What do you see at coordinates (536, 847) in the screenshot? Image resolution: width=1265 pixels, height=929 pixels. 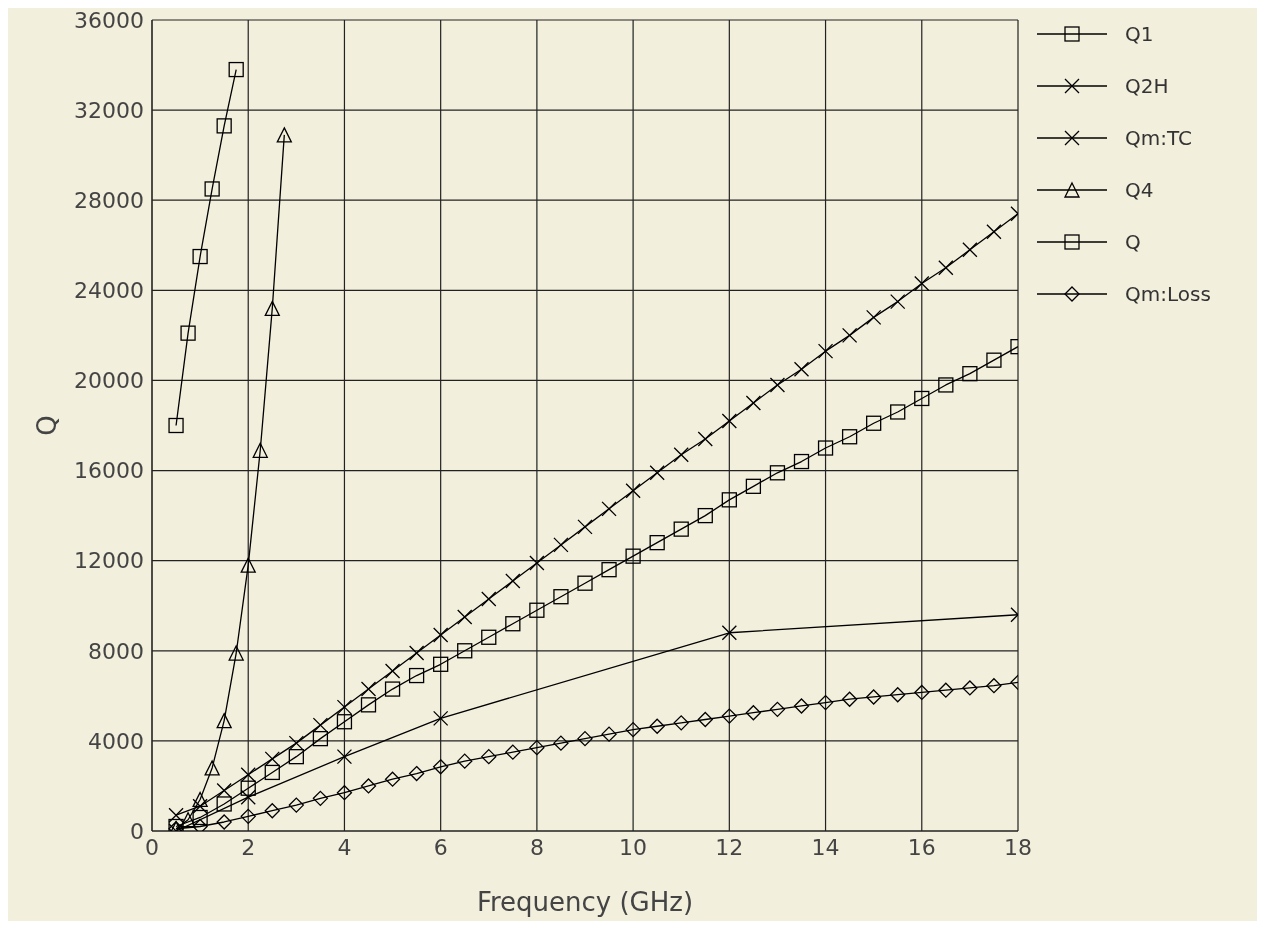 I see `x-tick-label: 8` at bounding box center [536, 847].